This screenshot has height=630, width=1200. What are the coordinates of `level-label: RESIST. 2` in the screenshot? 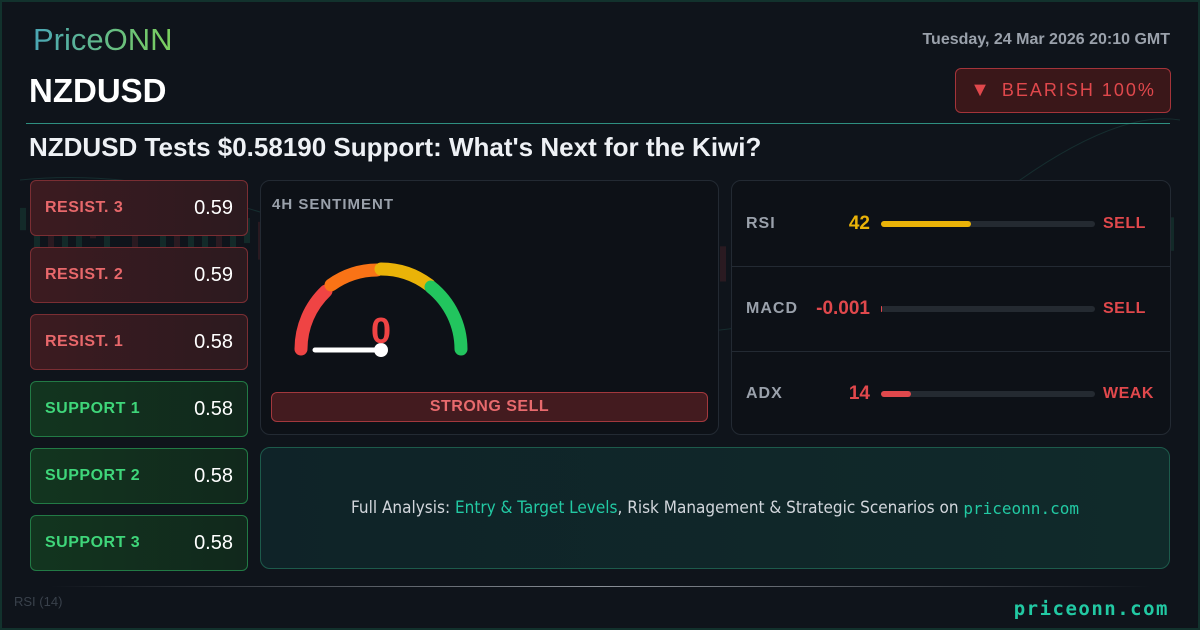 It's located at (84, 274).